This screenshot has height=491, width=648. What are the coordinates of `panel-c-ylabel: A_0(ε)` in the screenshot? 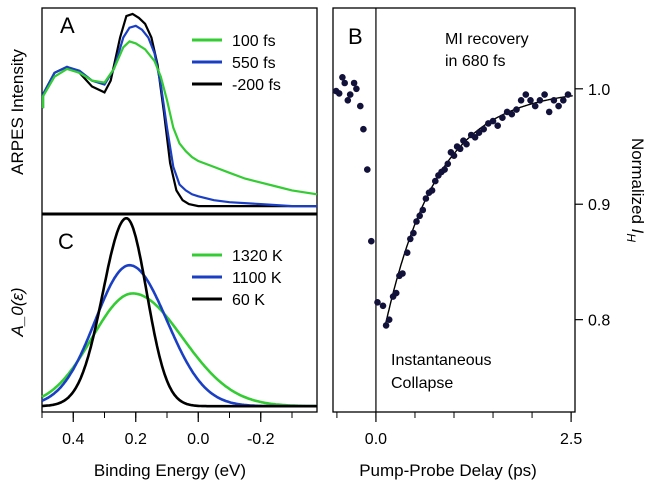 It's located at (17, 312).